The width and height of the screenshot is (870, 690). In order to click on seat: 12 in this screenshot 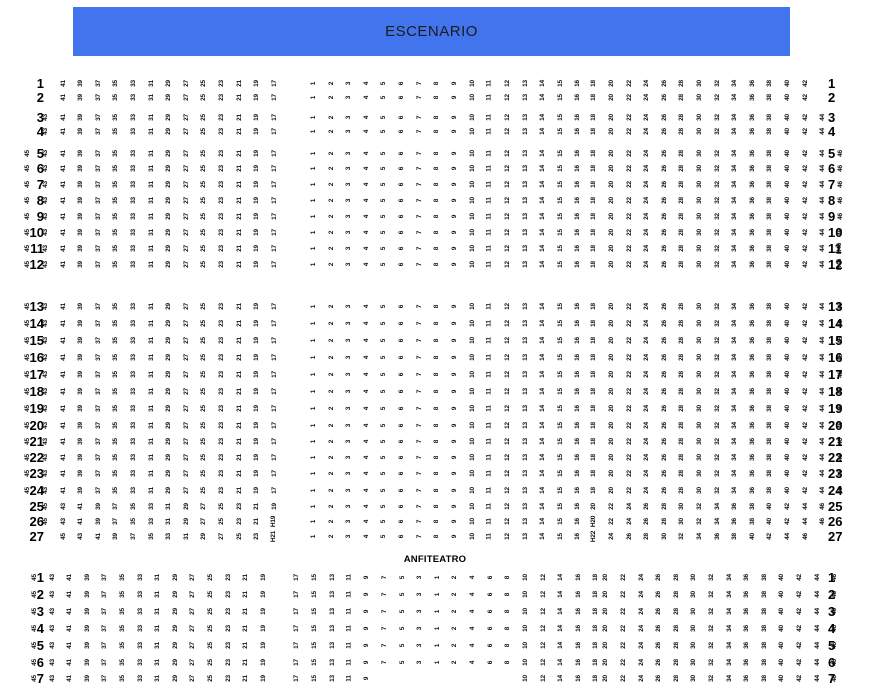, I will do `click(507, 264)`.